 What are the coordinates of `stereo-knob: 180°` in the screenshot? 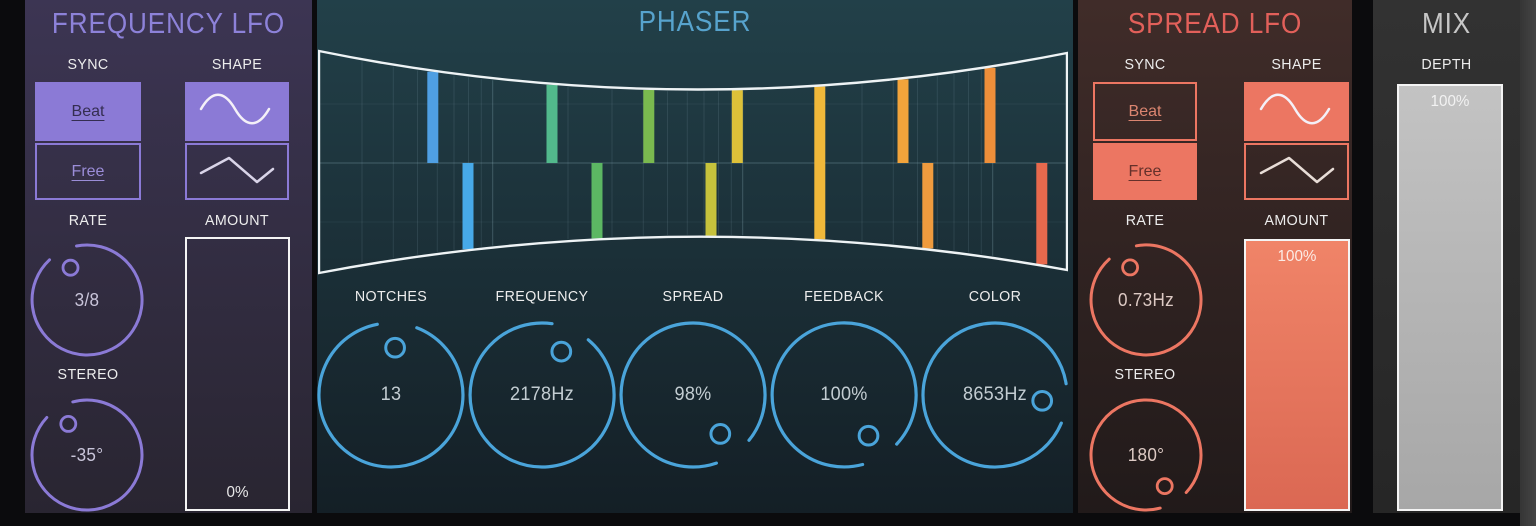 It's located at (1146, 455).